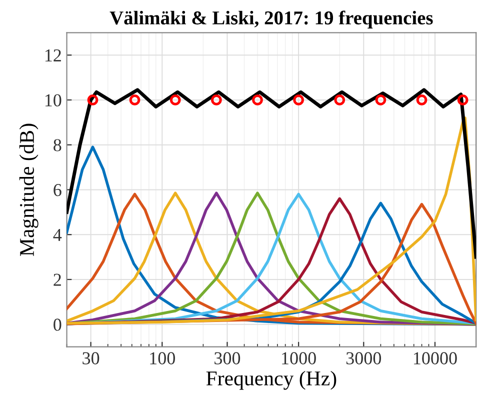 This screenshot has height=408, width=477. I want to click on y-axis-title: Magnitude (dB), so click(28, 190).